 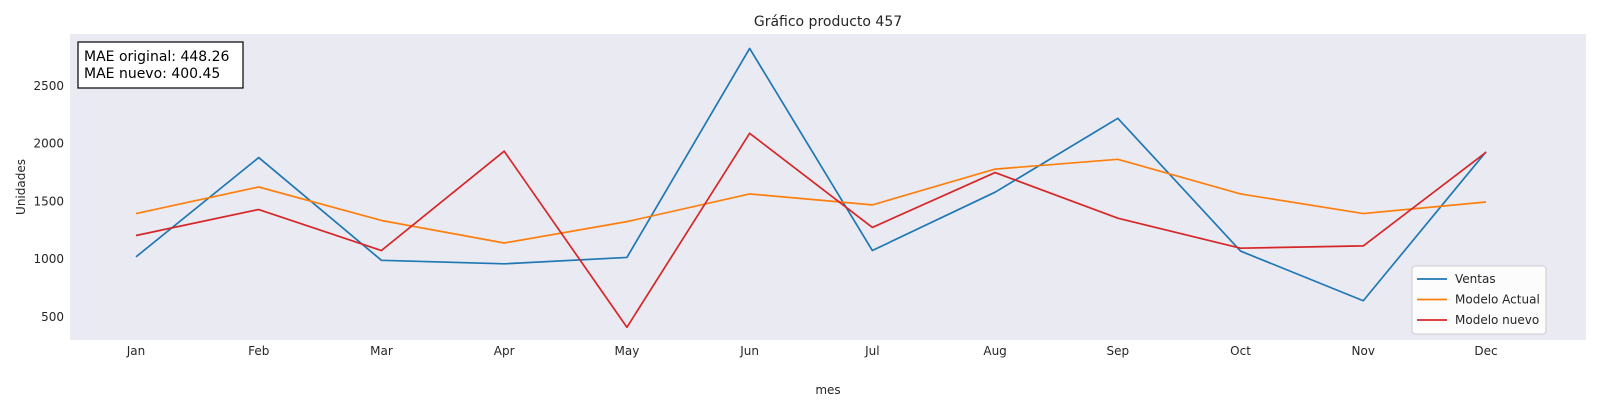 I want to click on y-tick-labels: 500 1000 1500 2000 2500, so click(x=48, y=201).